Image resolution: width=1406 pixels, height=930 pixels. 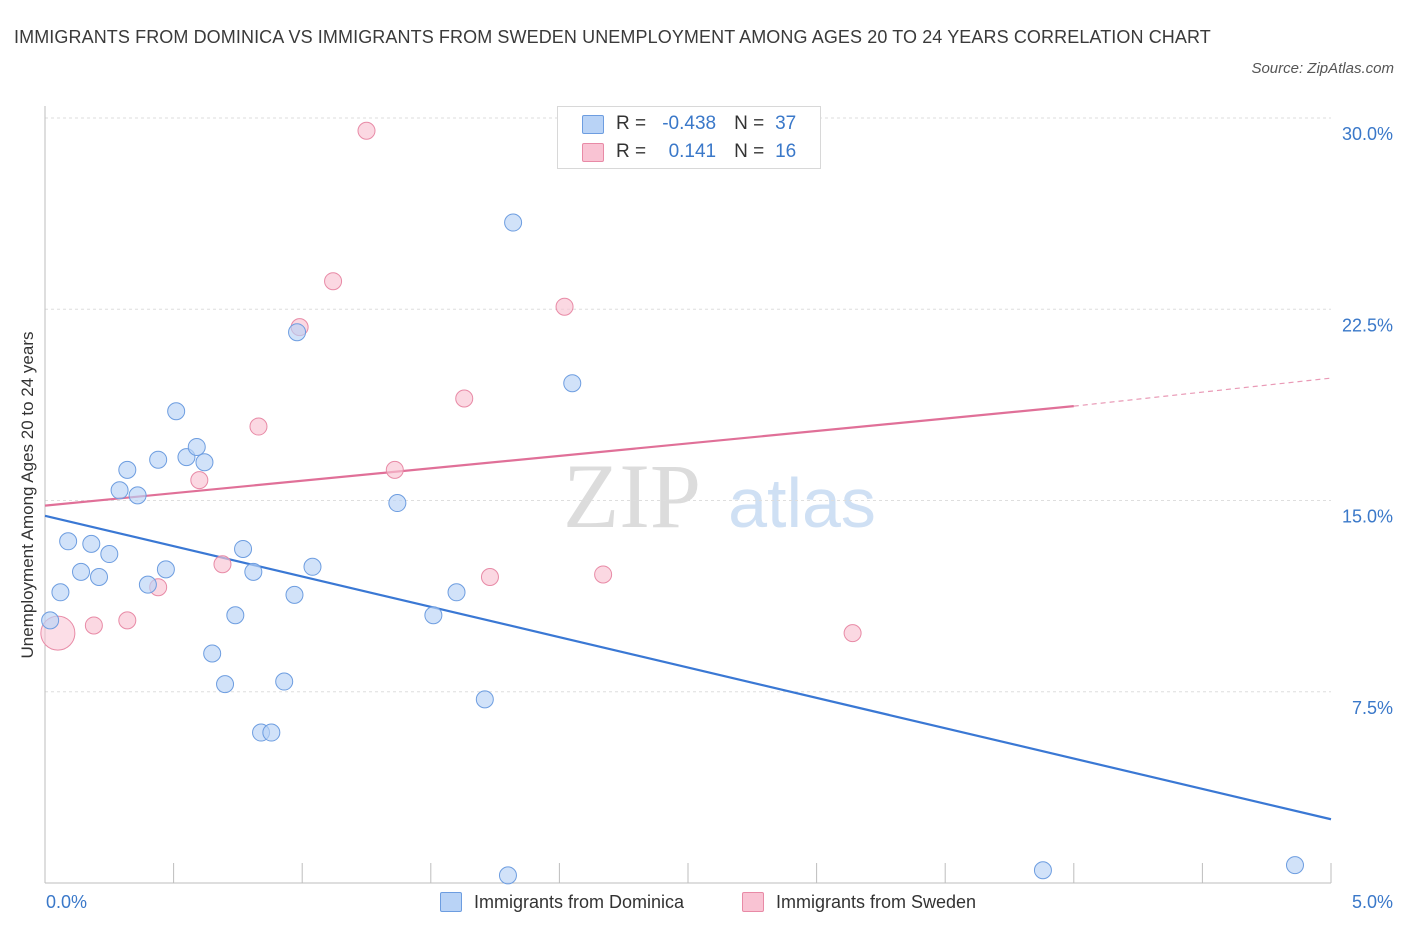 I want to click on stats-legend-row-sweden: R = 0.141 N = 16, so click(x=689, y=152).